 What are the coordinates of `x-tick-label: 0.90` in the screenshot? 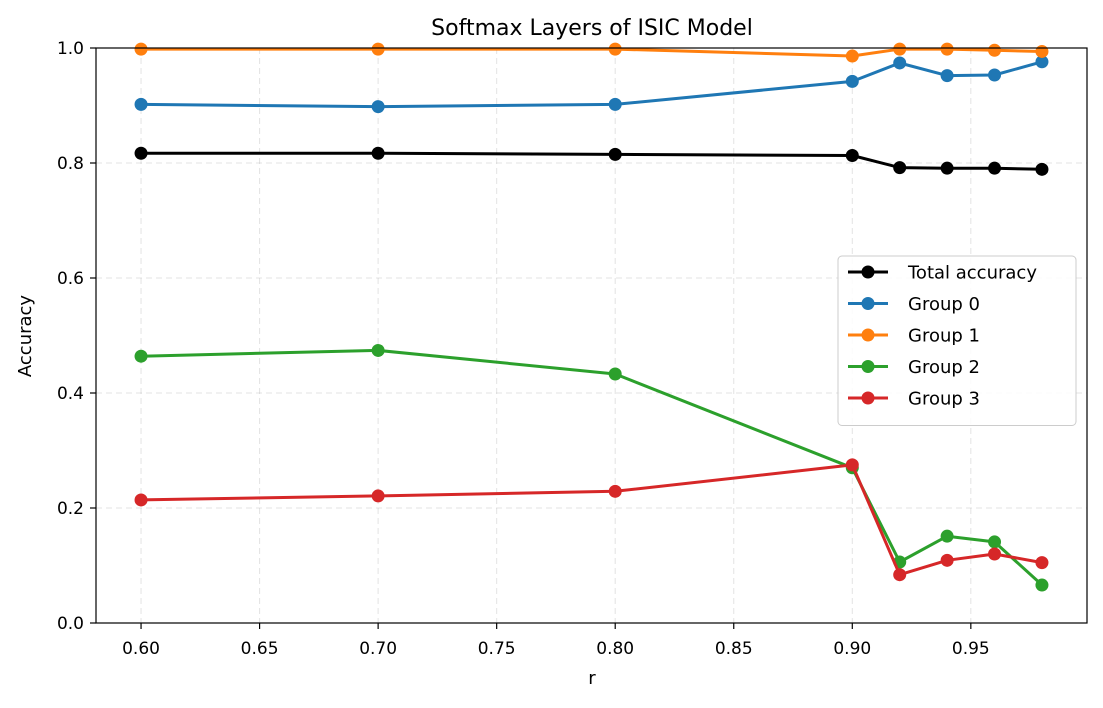 It's located at (852, 649).